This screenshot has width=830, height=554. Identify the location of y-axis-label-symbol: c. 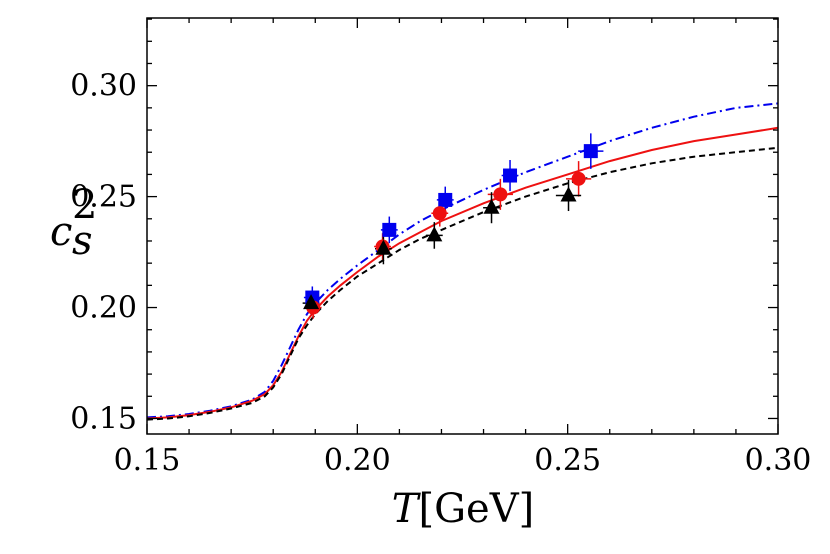
(61, 232).